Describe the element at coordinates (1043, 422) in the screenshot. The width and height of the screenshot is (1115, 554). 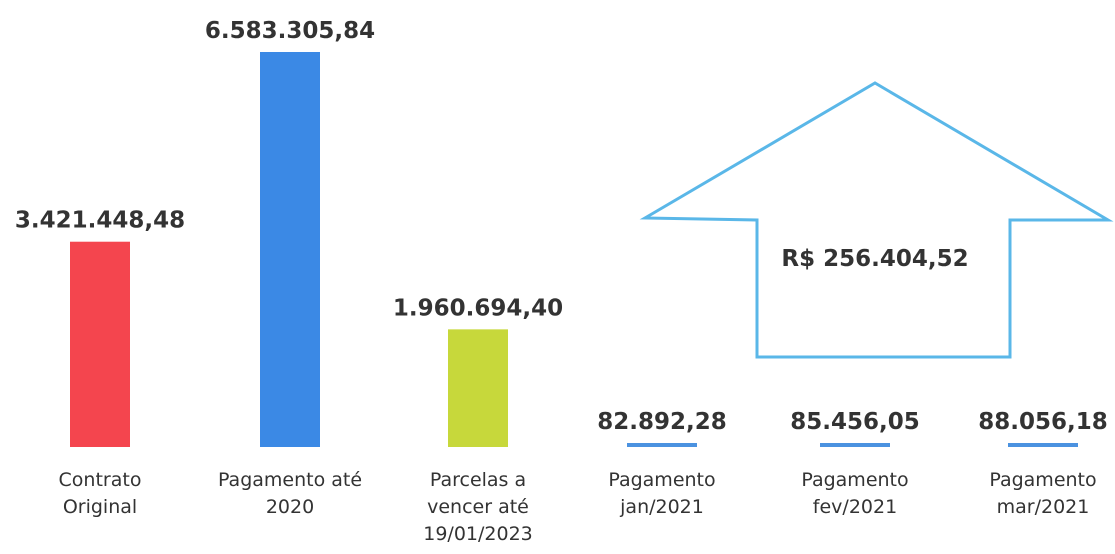
I see `value-label: 88.056,18` at that location.